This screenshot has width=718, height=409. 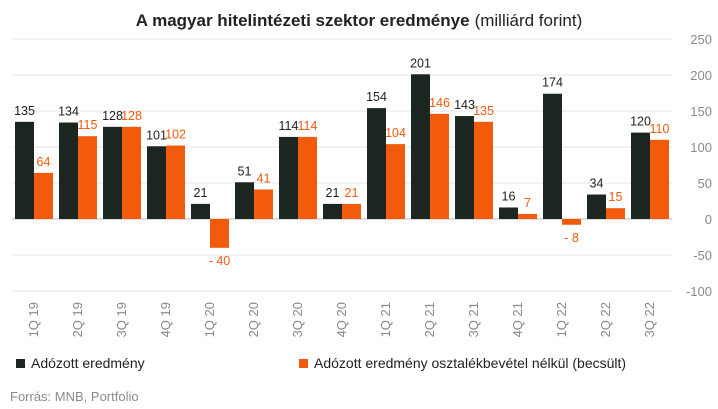 I want to click on x-tick-label: 3Q 19, so click(x=121, y=319).